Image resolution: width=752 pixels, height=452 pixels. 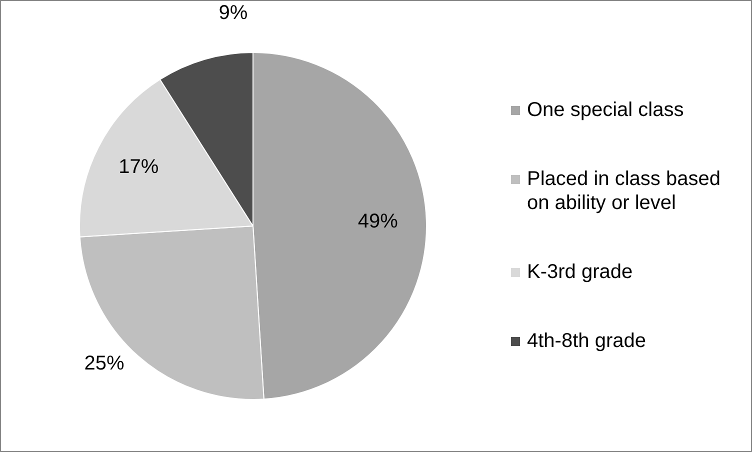 What do you see at coordinates (580, 272) in the screenshot?
I see `legend-label: K-3rd grade` at bounding box center [580, 272].